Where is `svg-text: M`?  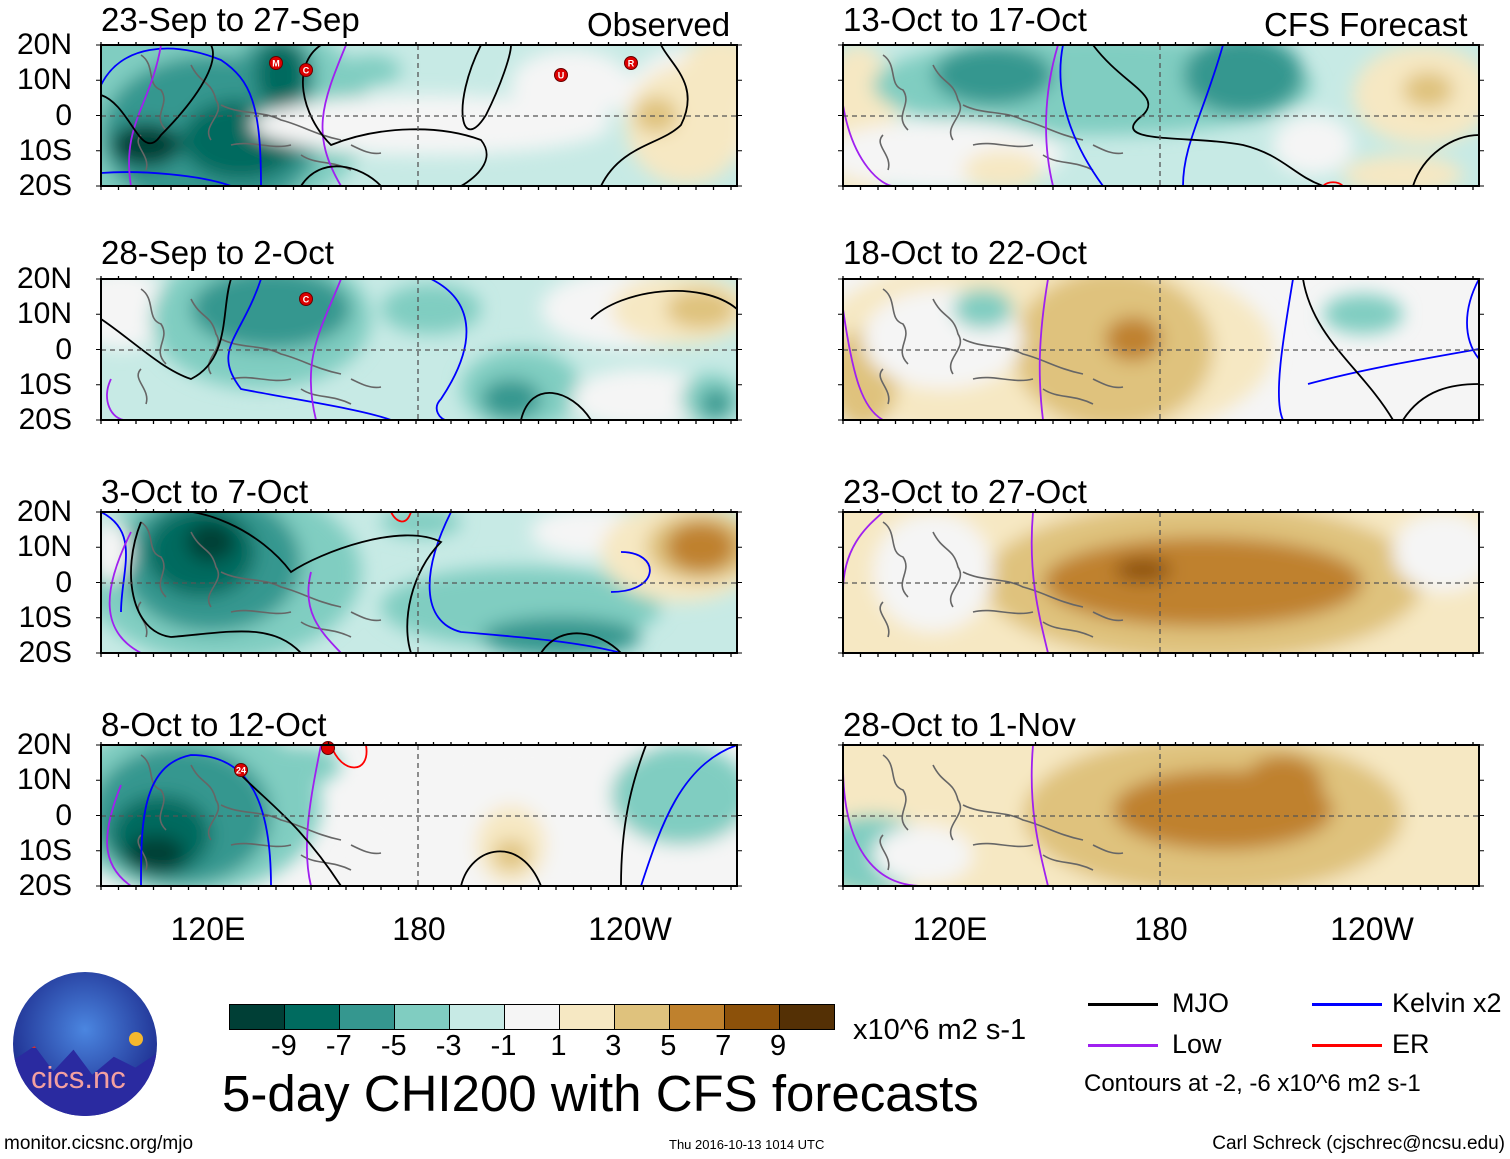 svg-text: M is located at coordinates (276, 64).